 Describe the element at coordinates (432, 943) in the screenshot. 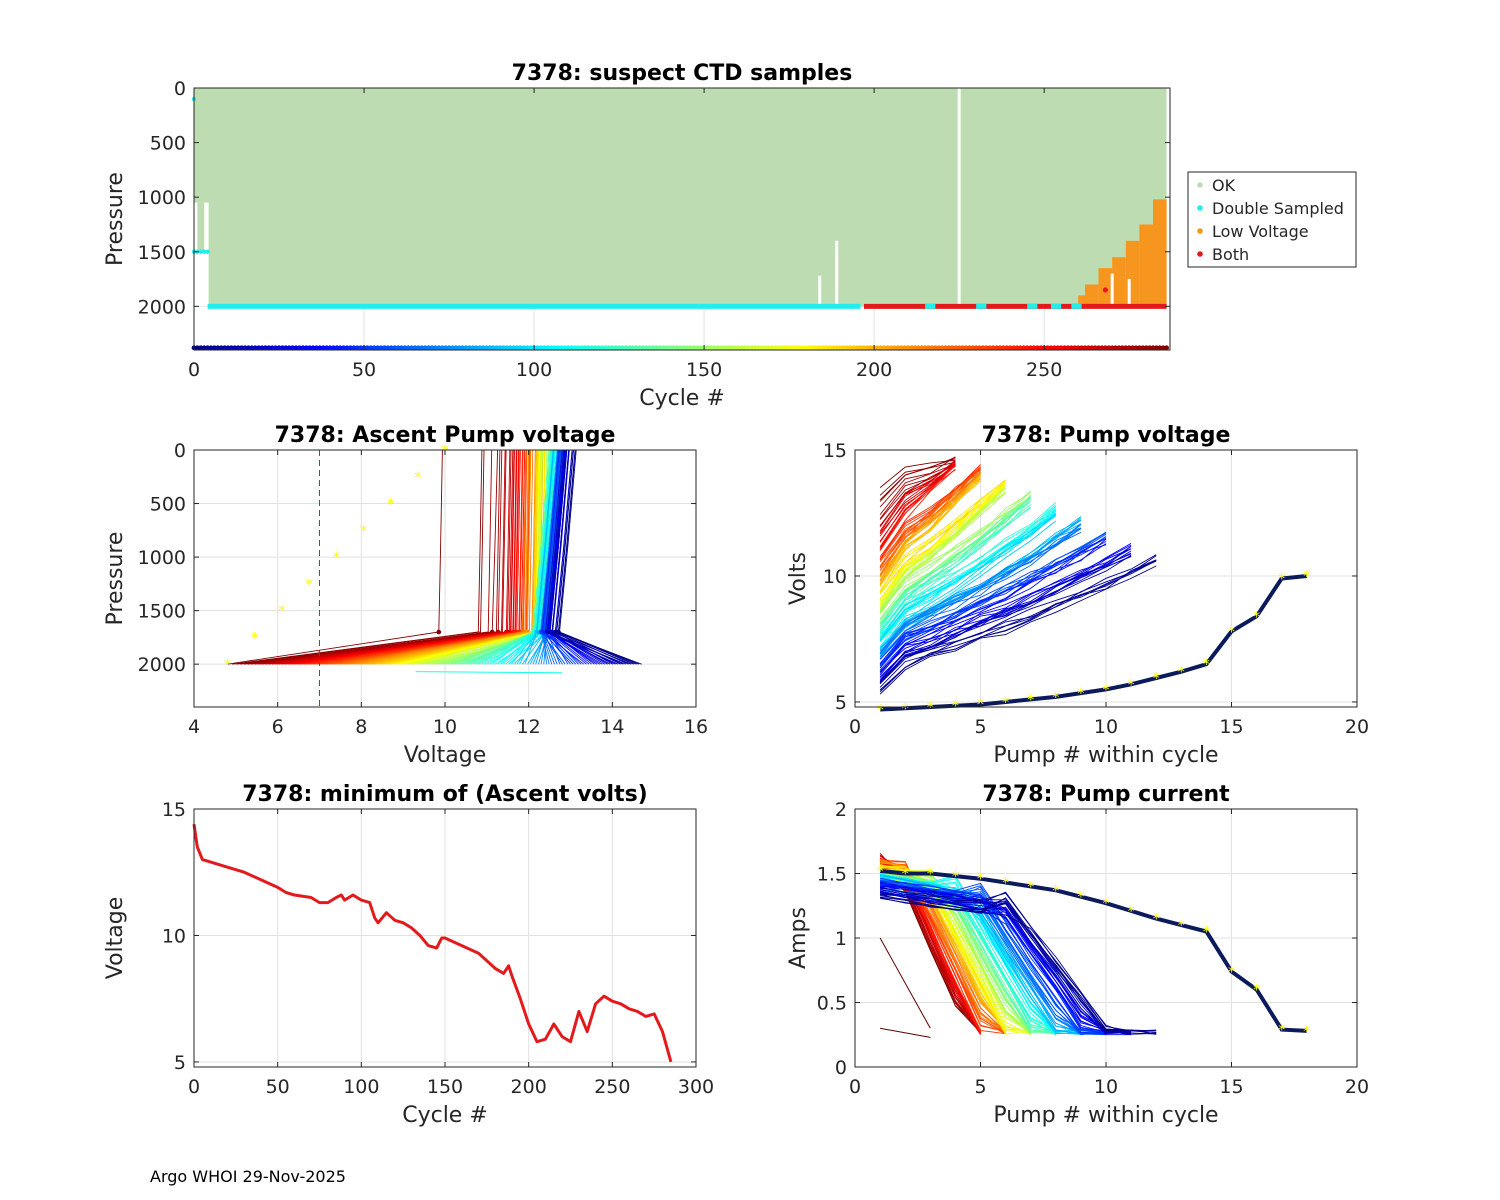

I see `minvolts-plot-area` at that location.